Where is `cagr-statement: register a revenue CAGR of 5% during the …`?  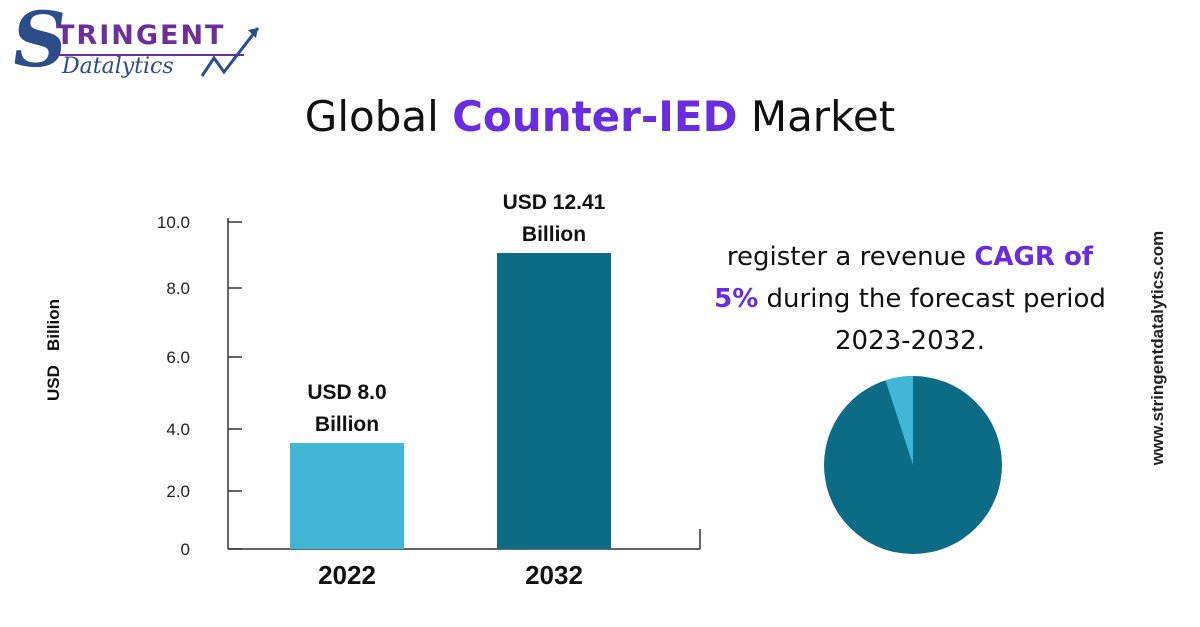
cagr-statement: register a revenue CAGR of 5% during the … is located at coordinates (910, 299).